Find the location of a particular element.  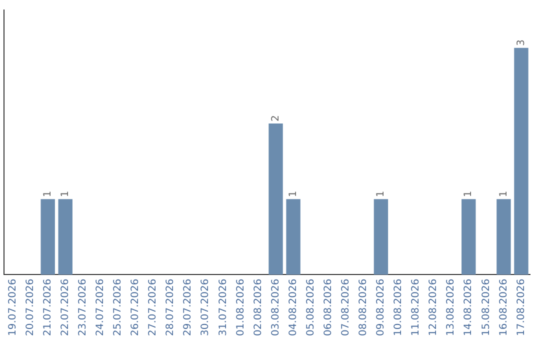

x-tick-label: 29.07.2026 is located at coordinates (188, 307).